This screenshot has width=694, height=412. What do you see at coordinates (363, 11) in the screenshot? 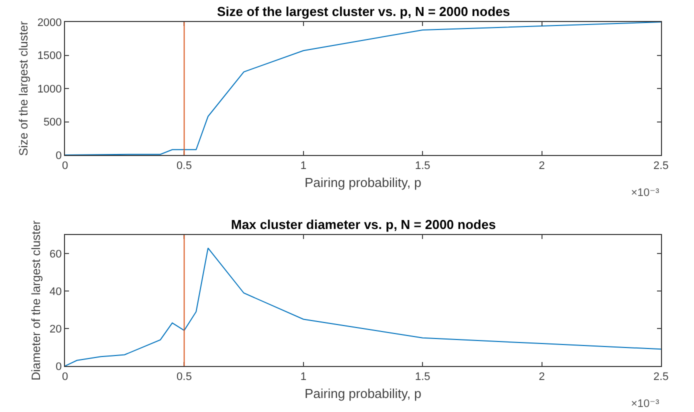
I see `chart-title: Size of the largest cluster vs. p, N = 2000 nodes` at bounding box center [363, 11].